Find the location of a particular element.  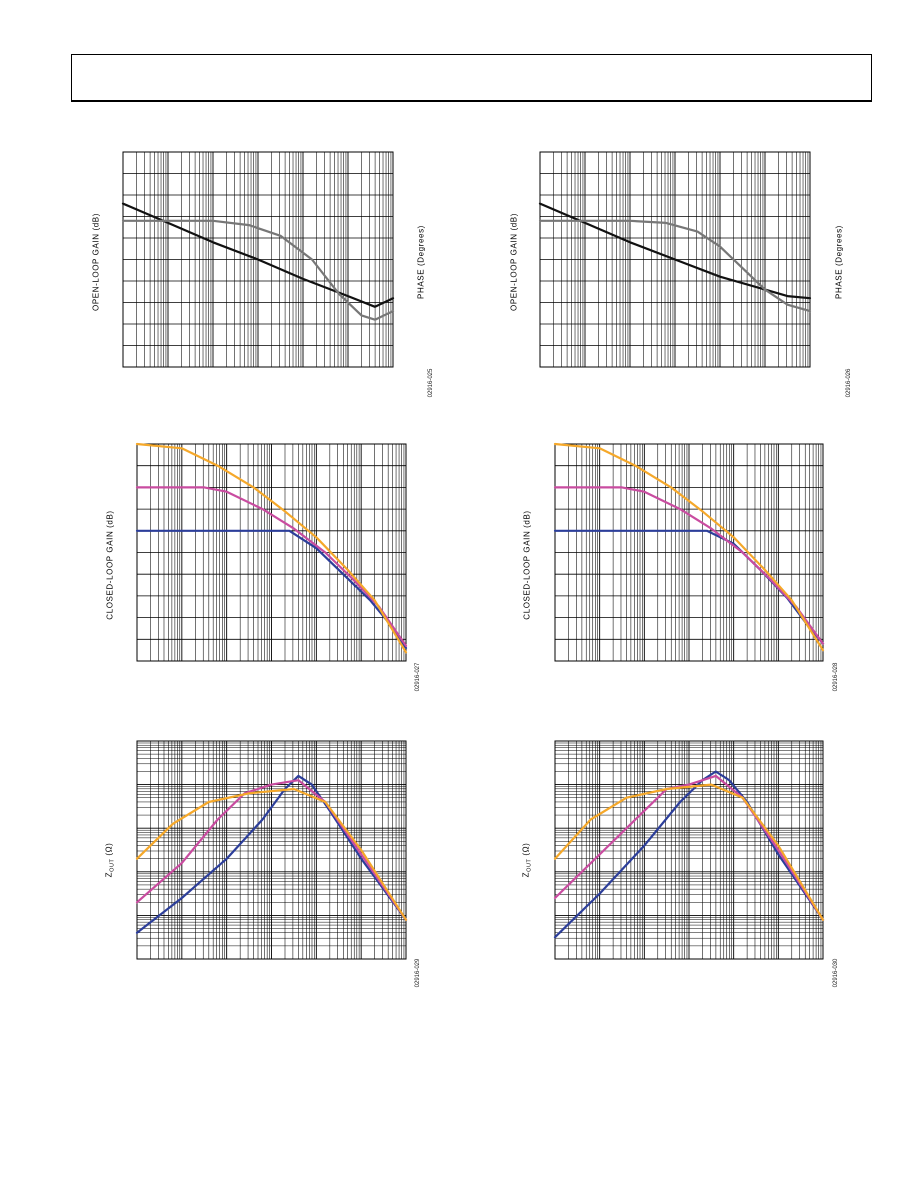

open-loop-gain-chart-right is located at coordinates (675, 259).